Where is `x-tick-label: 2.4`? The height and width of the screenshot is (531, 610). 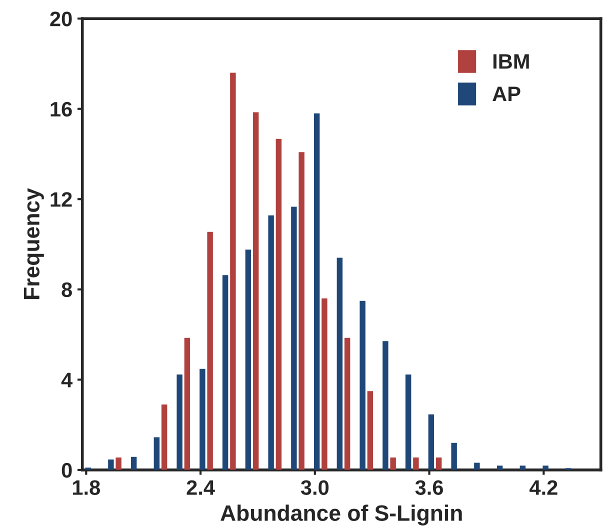 x-tick-label: 2.4 is located at coordinates (200, 487).